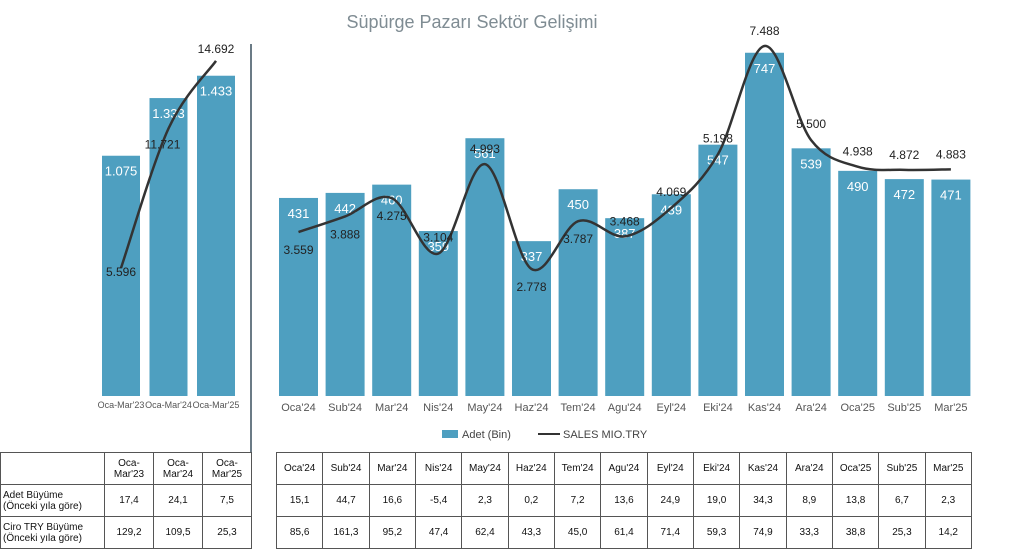 The width and height of the screenshot is (1024, 555). Describe the element at coordinates (605, 435) in the screenshot. I see `legend-line-label: SALES MIO.TRY` at that location.